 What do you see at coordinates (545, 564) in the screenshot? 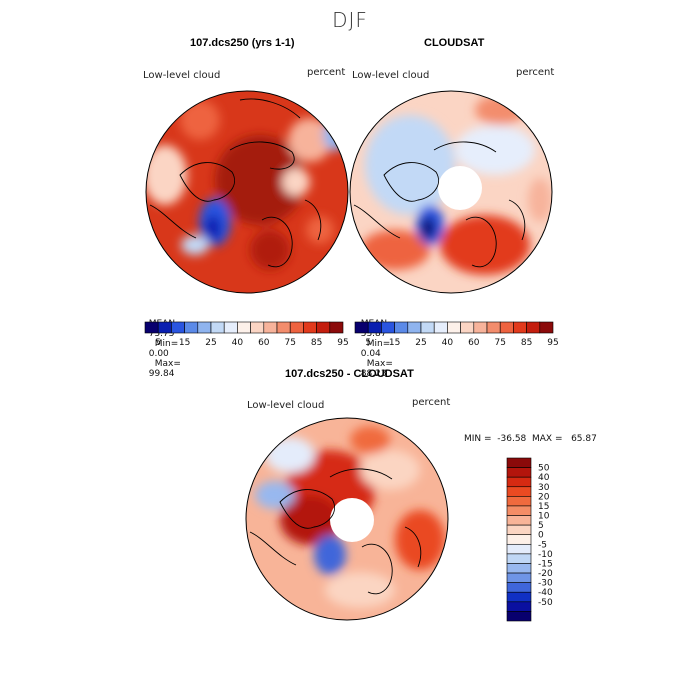
I see `colorbar-tick-label: -15` at bounding box center [545, 564].